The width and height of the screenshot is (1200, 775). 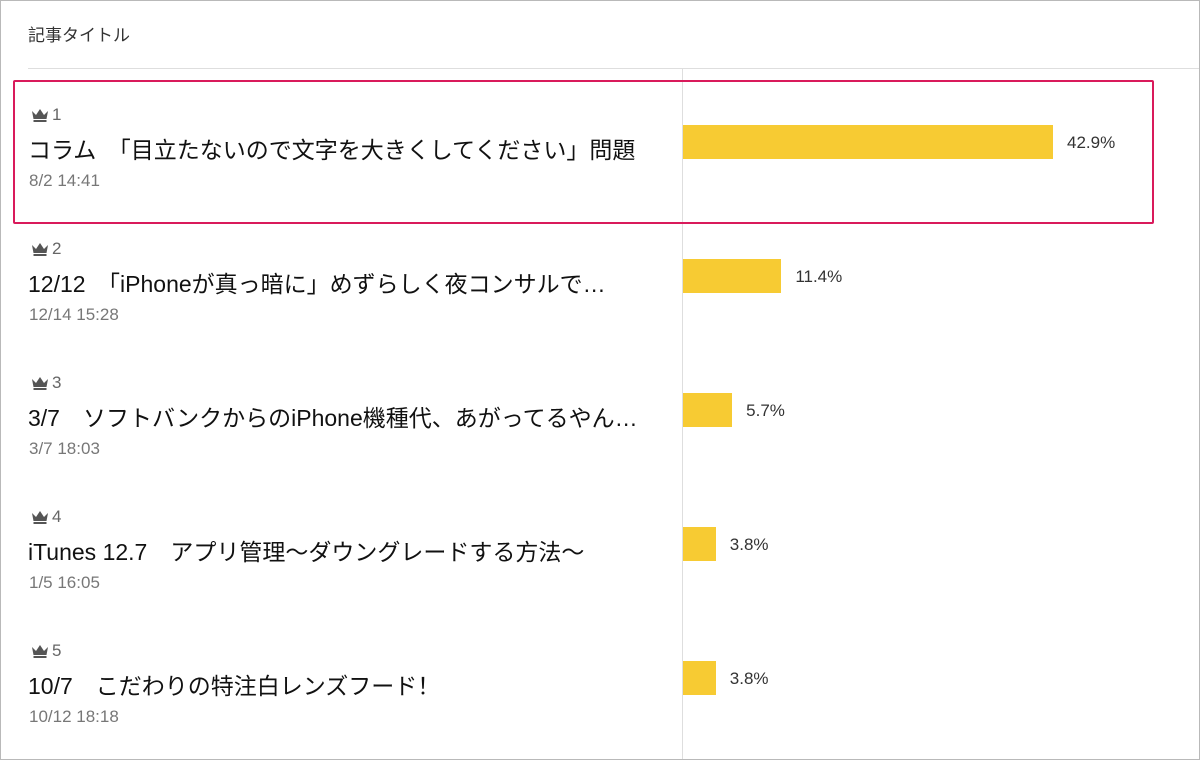 I want to click on column-divider, so click(x=682, y=414).